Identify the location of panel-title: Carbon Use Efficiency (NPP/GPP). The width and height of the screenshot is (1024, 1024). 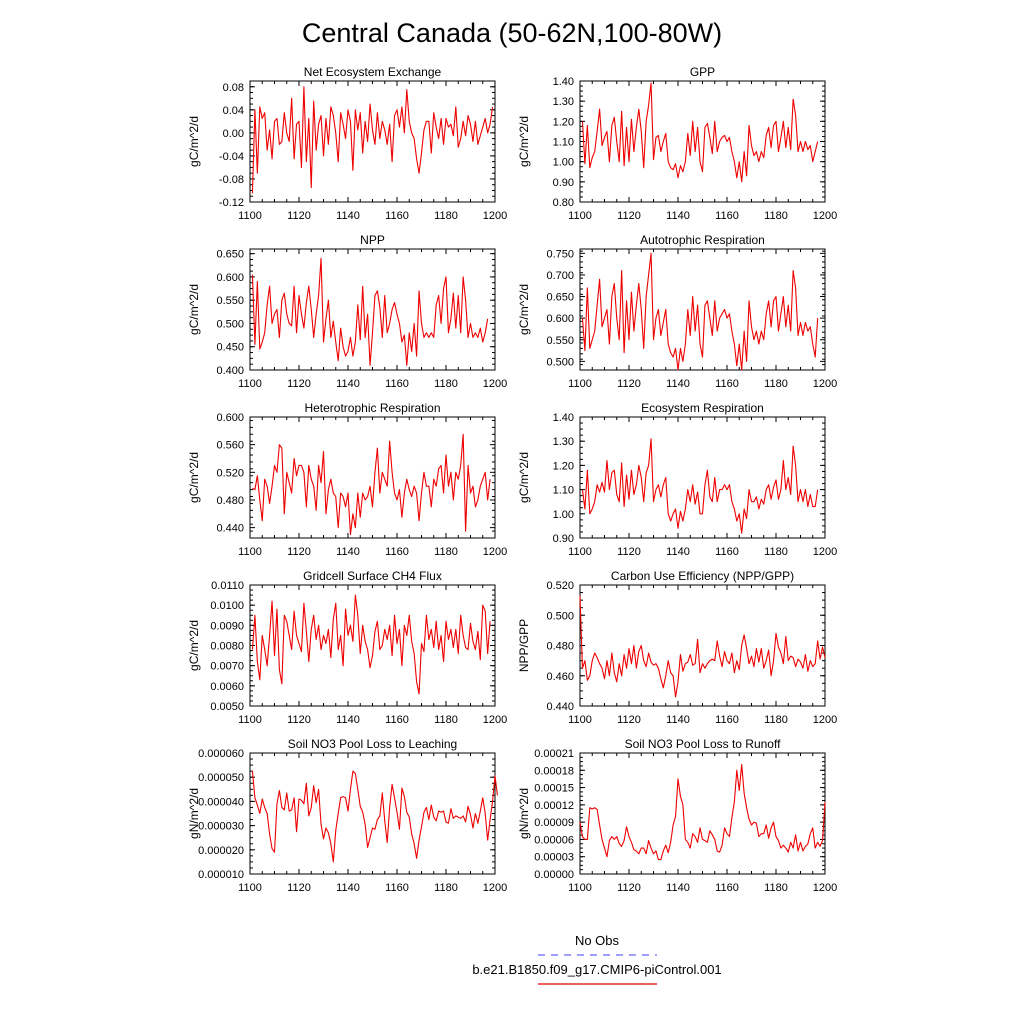
(702, 576).